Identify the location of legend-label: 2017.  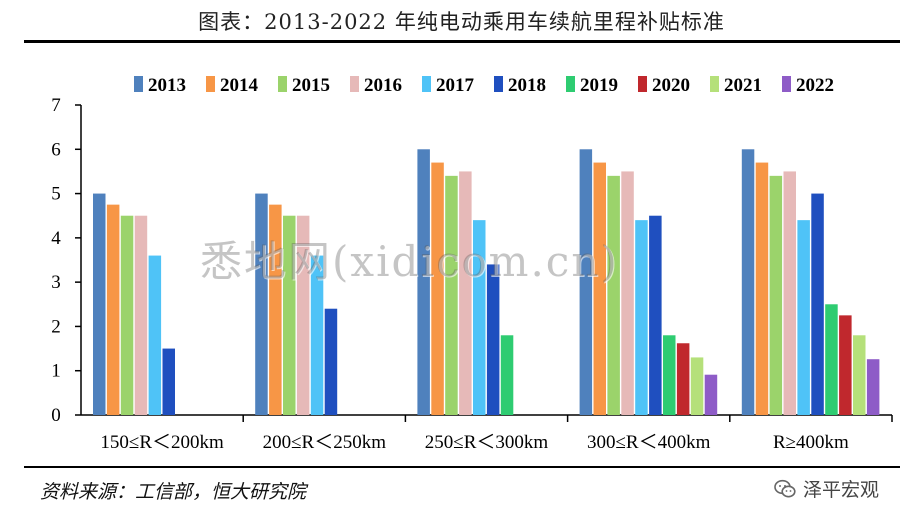
(455, 85).